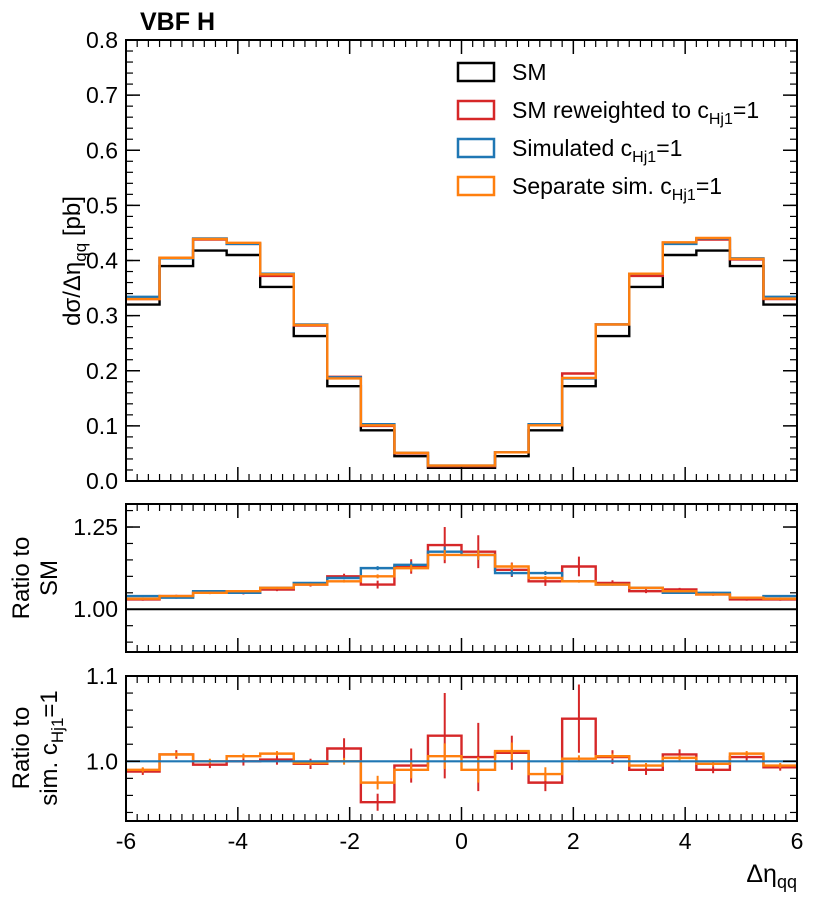  Describe the element at coordinates (102, 371) in the screenshot. I see `y-tick-label: 0.2` at that location.